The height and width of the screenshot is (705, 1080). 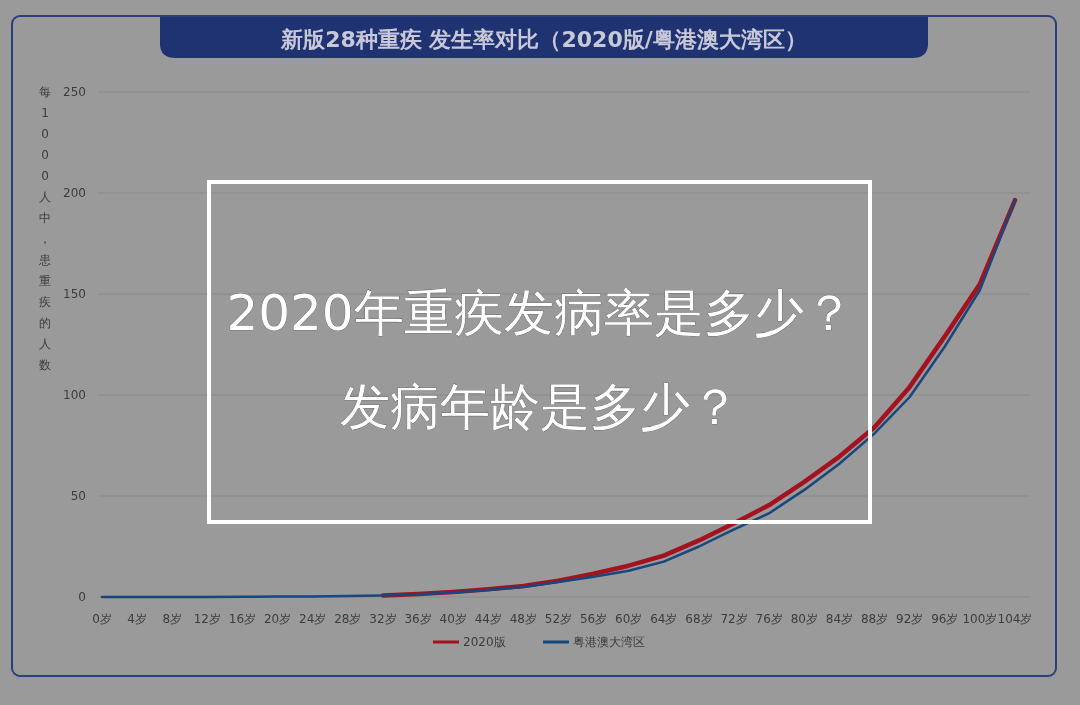 What do you see at coordinates (945, 619) in the screenshot?
I see `x-tick-label: 96岁` at bounding box center [945, 619].